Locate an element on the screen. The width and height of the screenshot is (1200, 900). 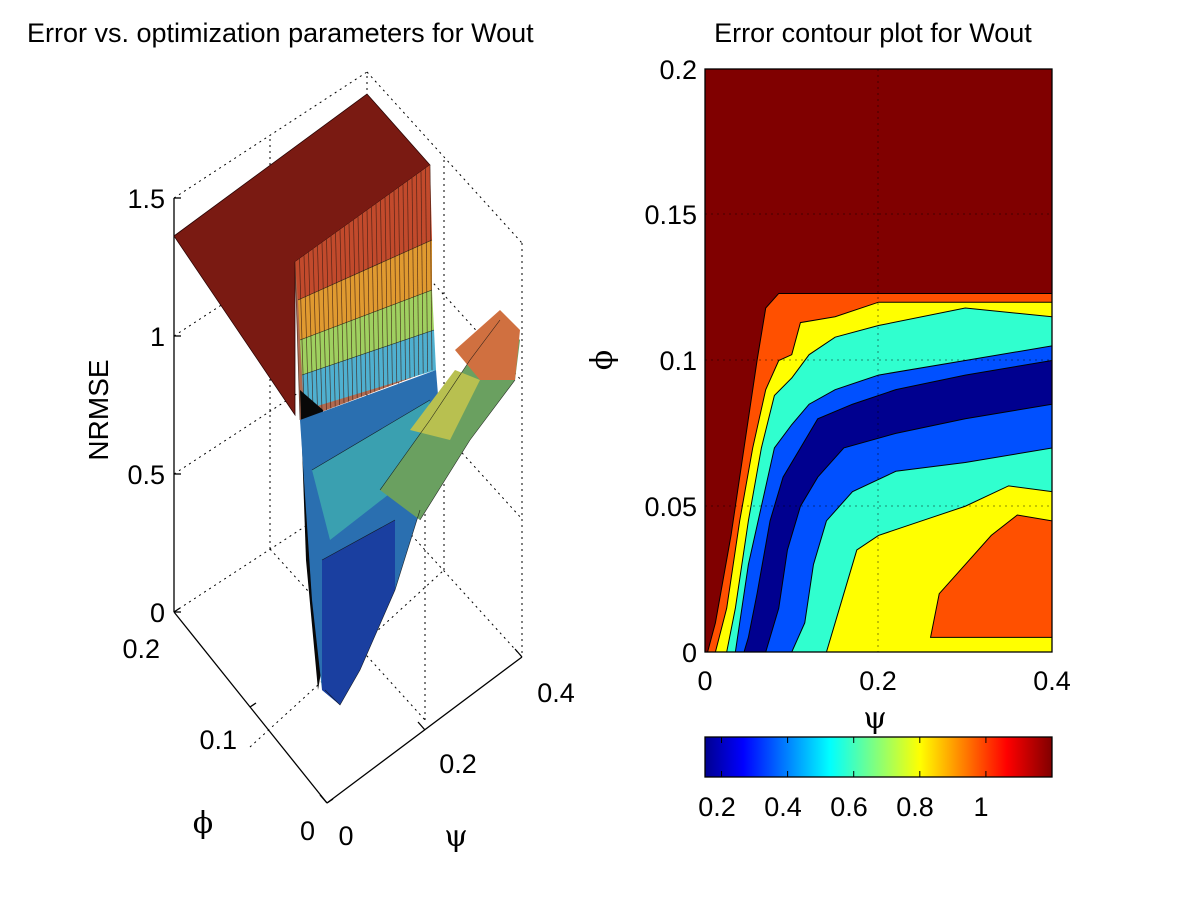
surface-ridge-high is located at coordinates (487, 345).